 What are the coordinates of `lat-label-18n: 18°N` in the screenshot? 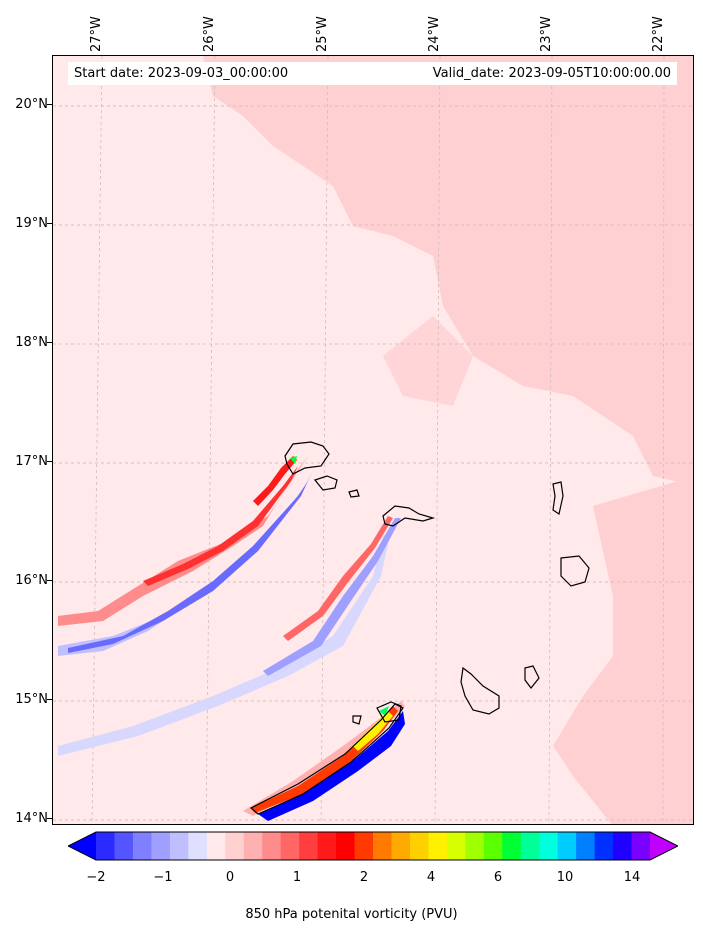 It's located at (31, 342).